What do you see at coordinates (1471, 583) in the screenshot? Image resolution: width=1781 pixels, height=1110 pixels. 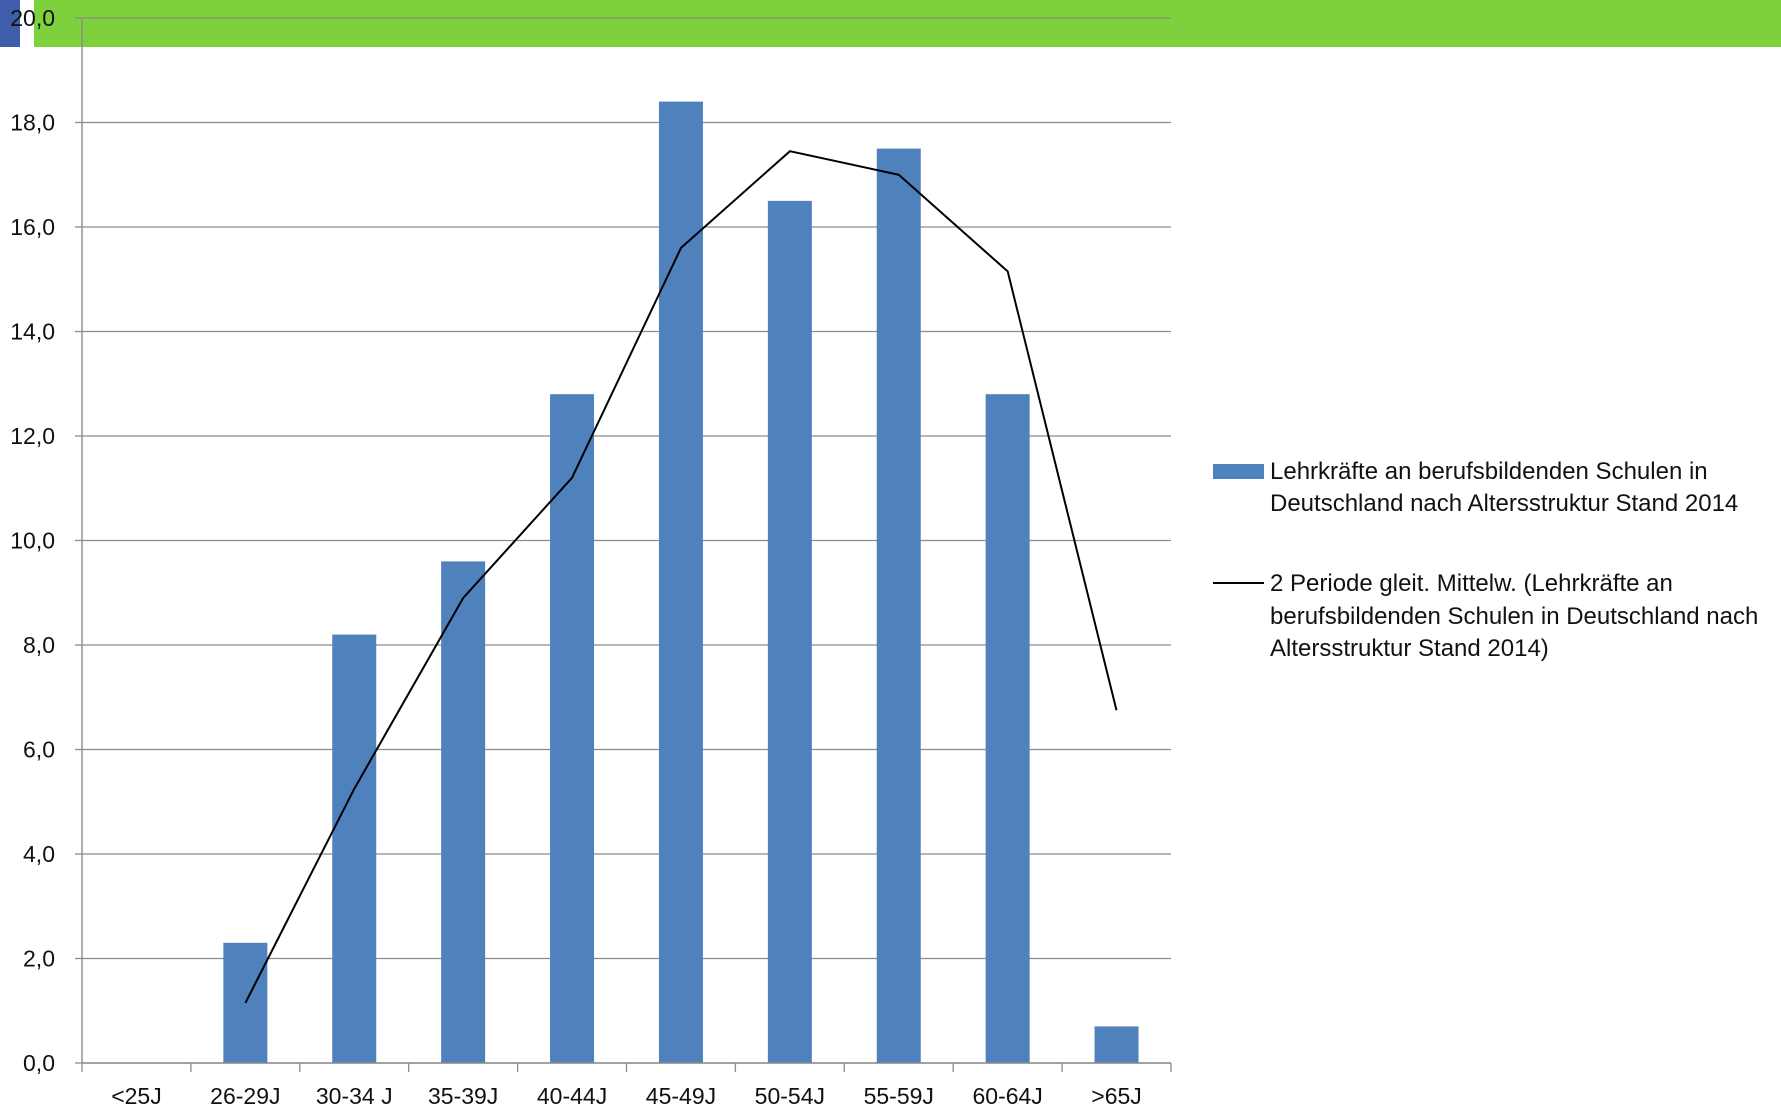 I see `legend-line-label-line-1: 2 Periode gleit. Mittelw. (Lehrkräfte an` at bounding box center [1471, 583].